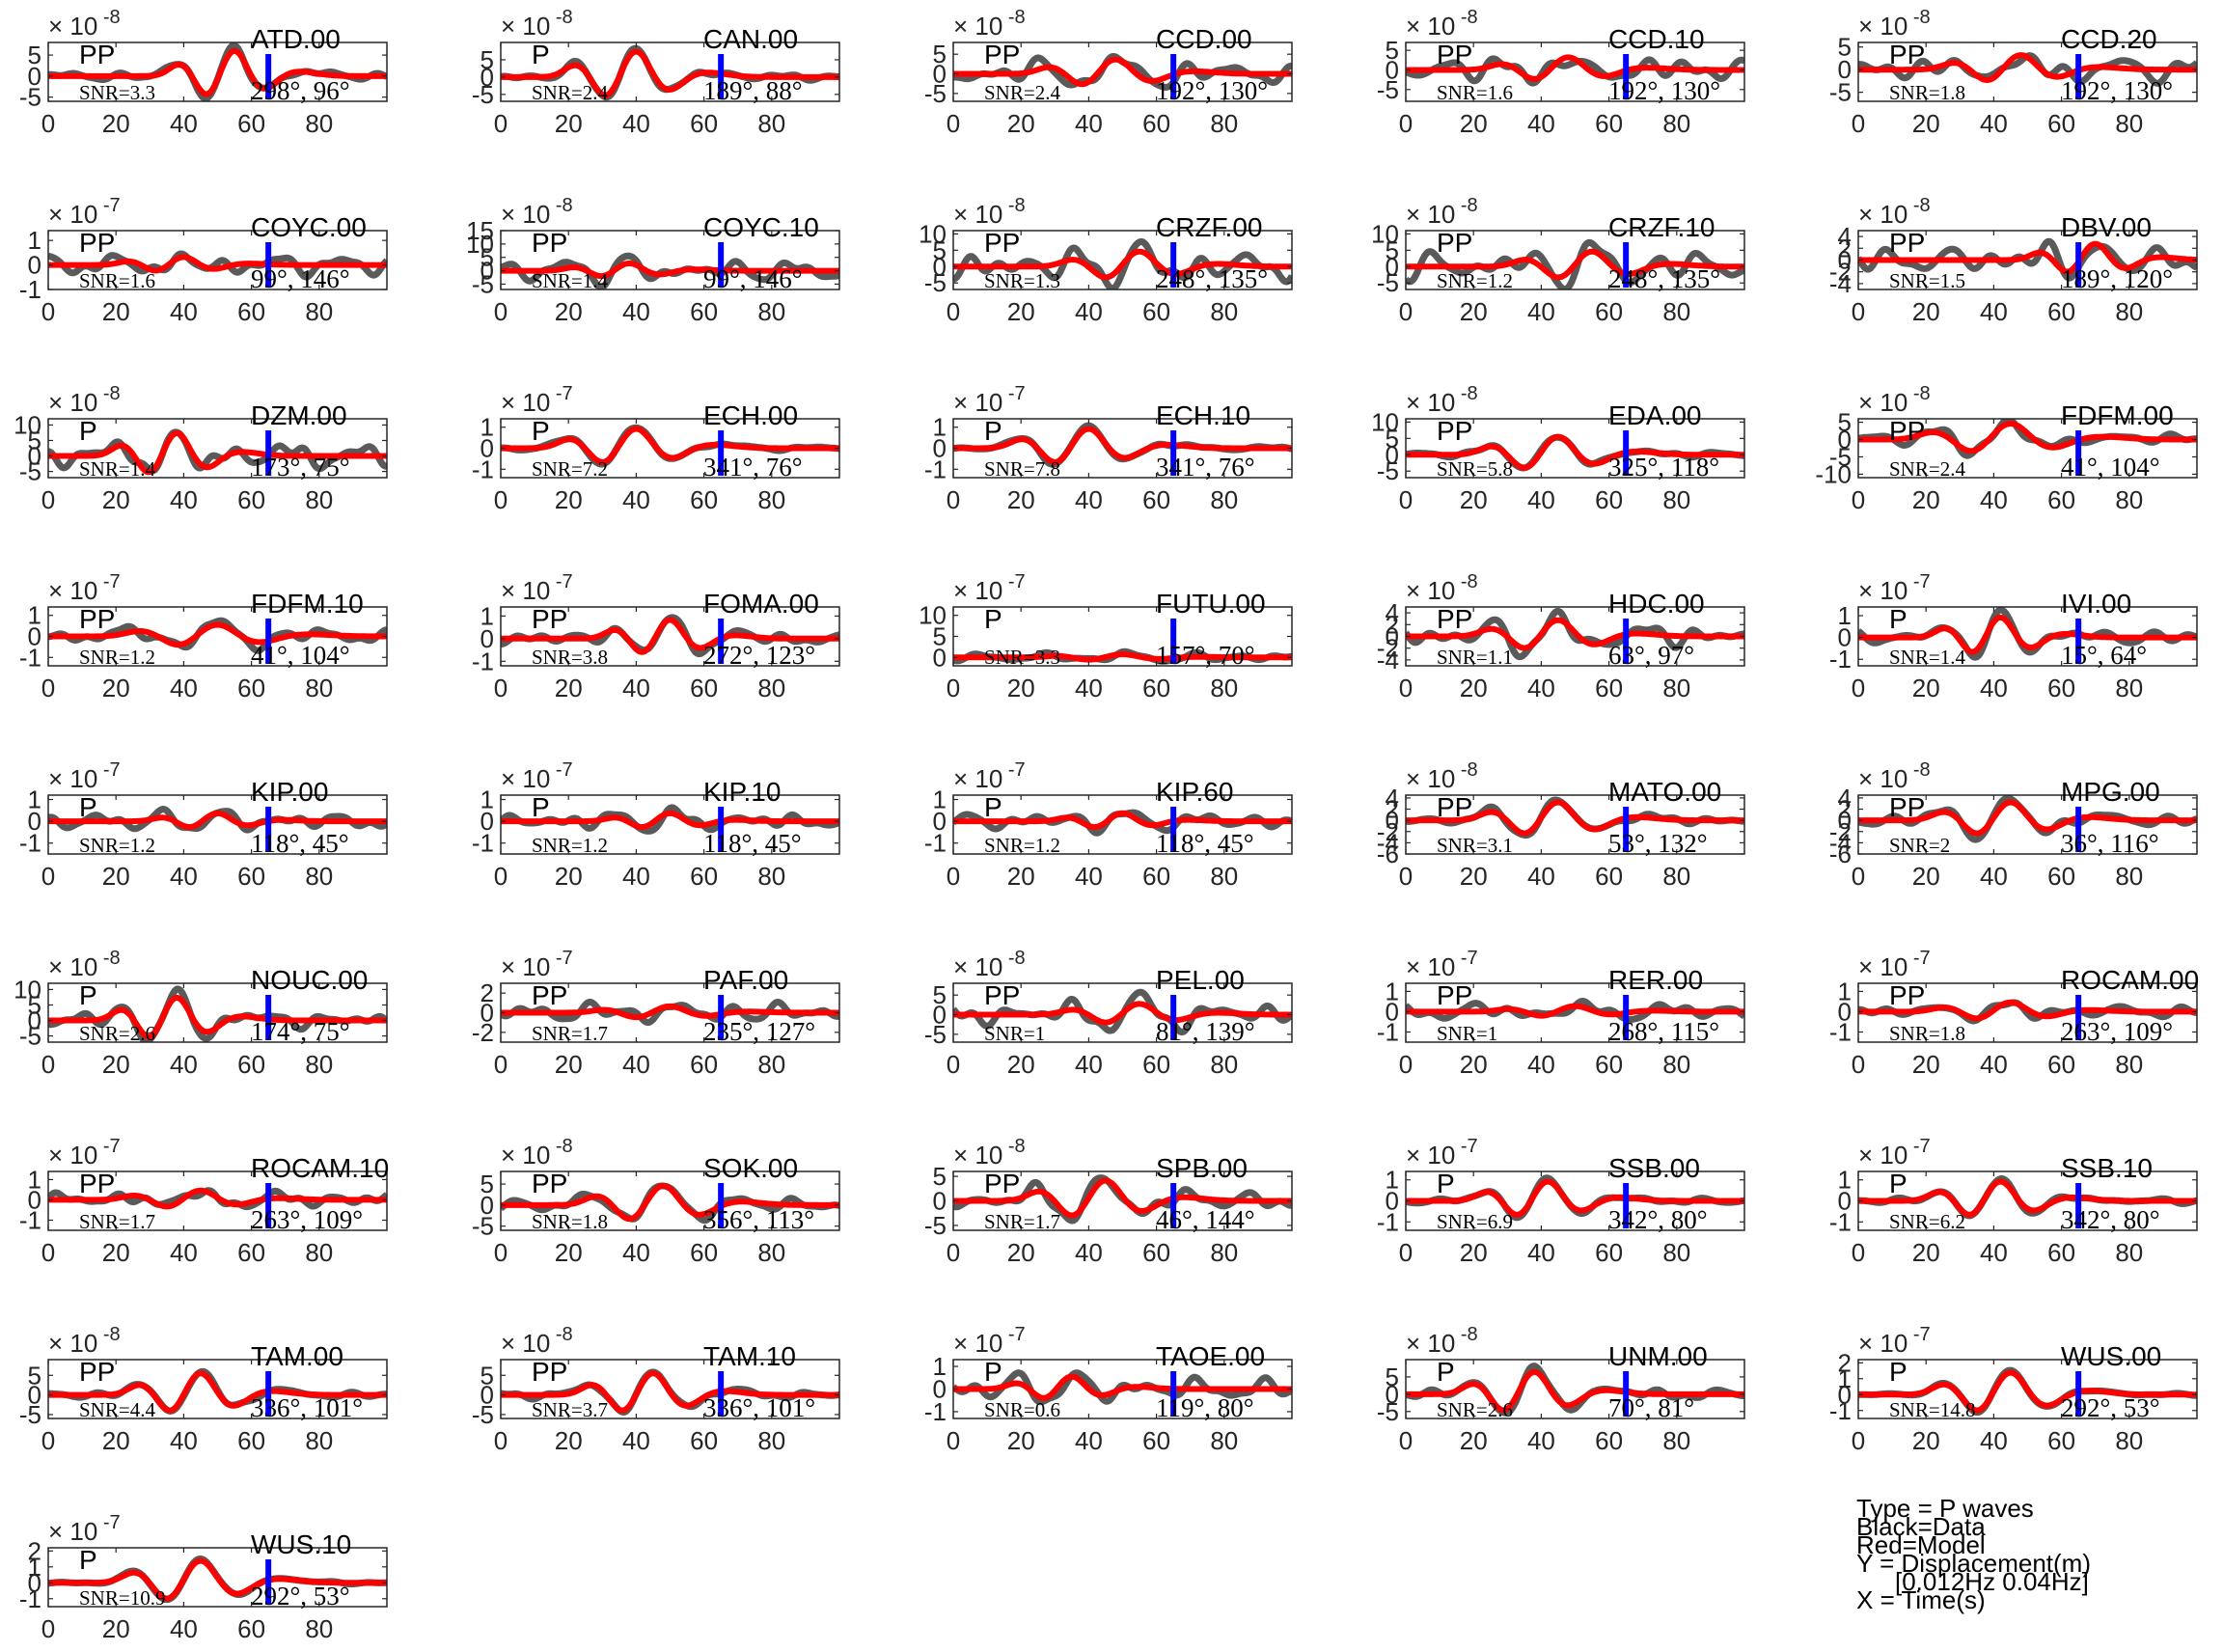  I want to click on snr-label: SNR=3.8, so click(570, 657).